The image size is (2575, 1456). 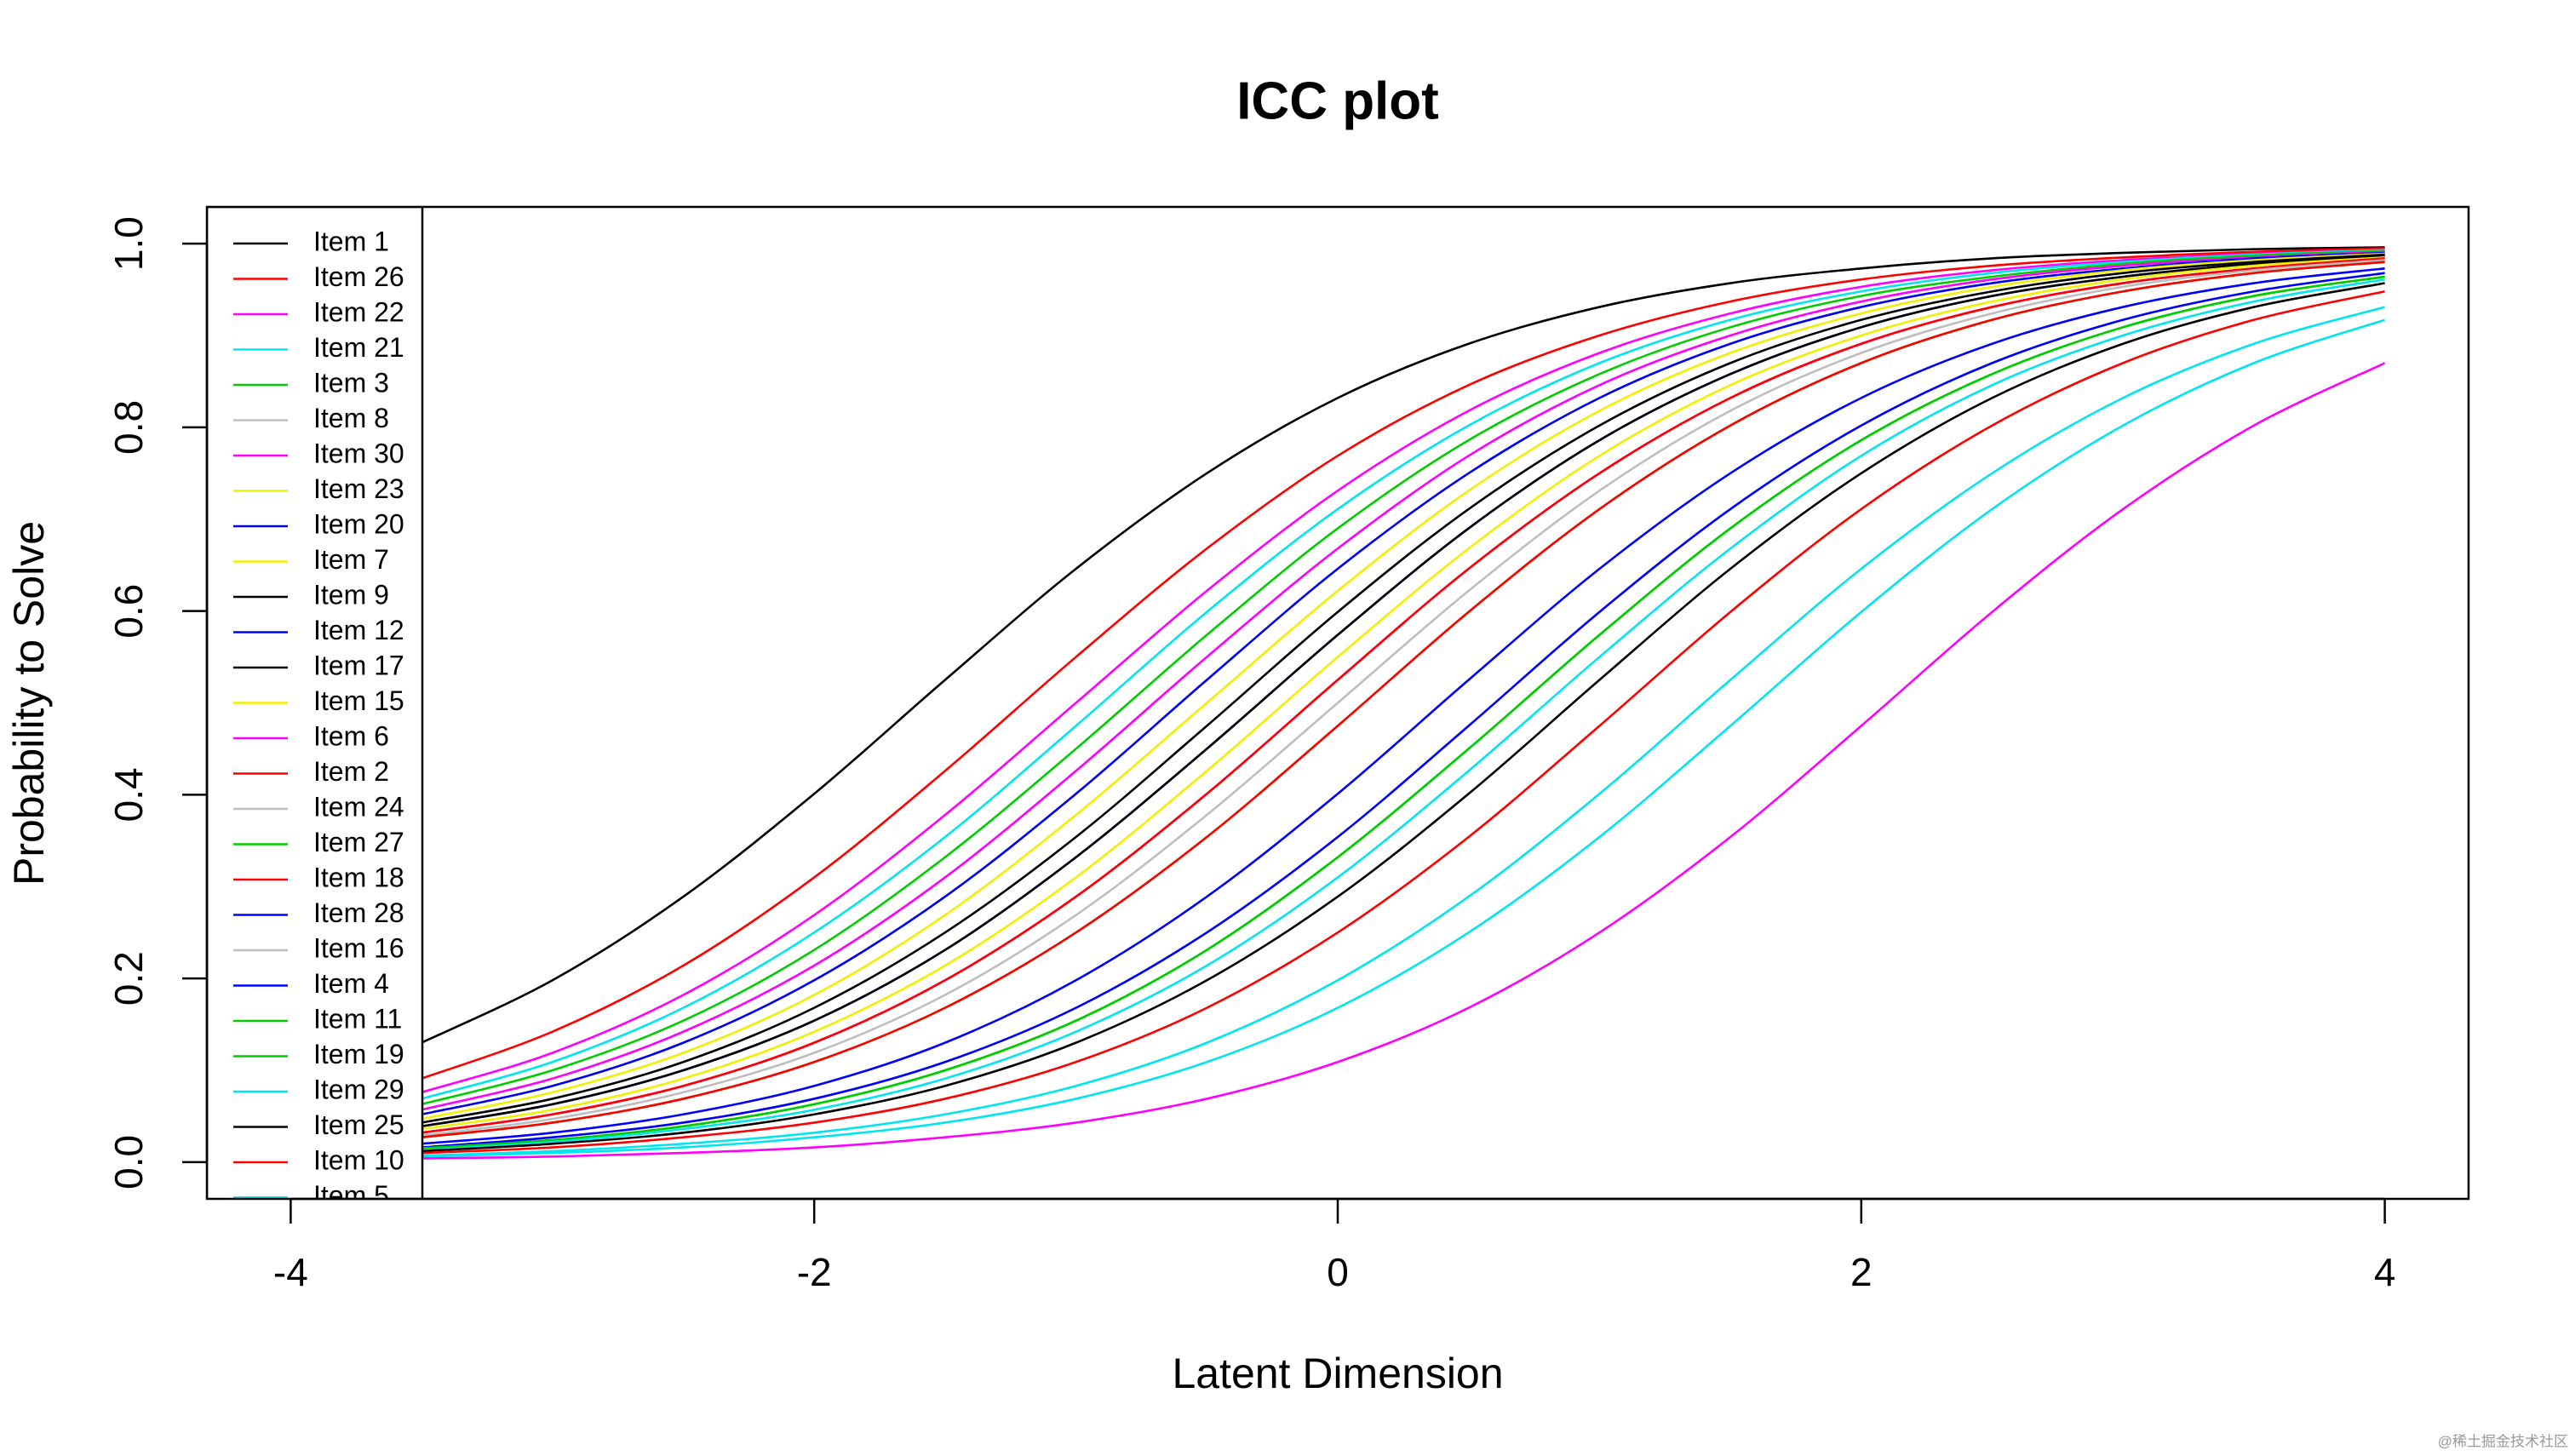 I want to click on legend-label: Item 30, so click(x=358, y=453).